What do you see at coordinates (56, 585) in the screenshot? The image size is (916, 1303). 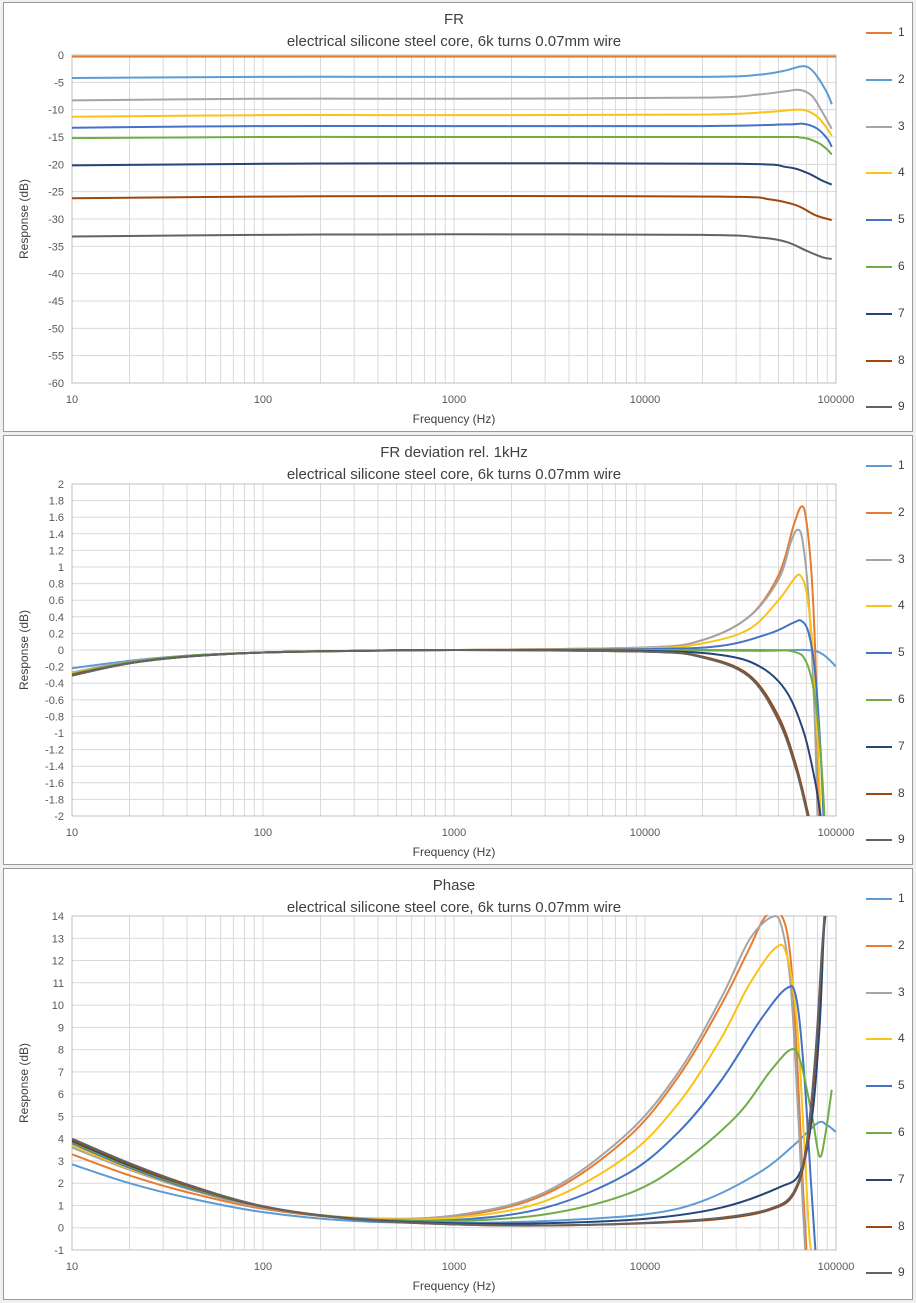 I see `y-tick-label: 0.8` at bounding box center [56, 585].